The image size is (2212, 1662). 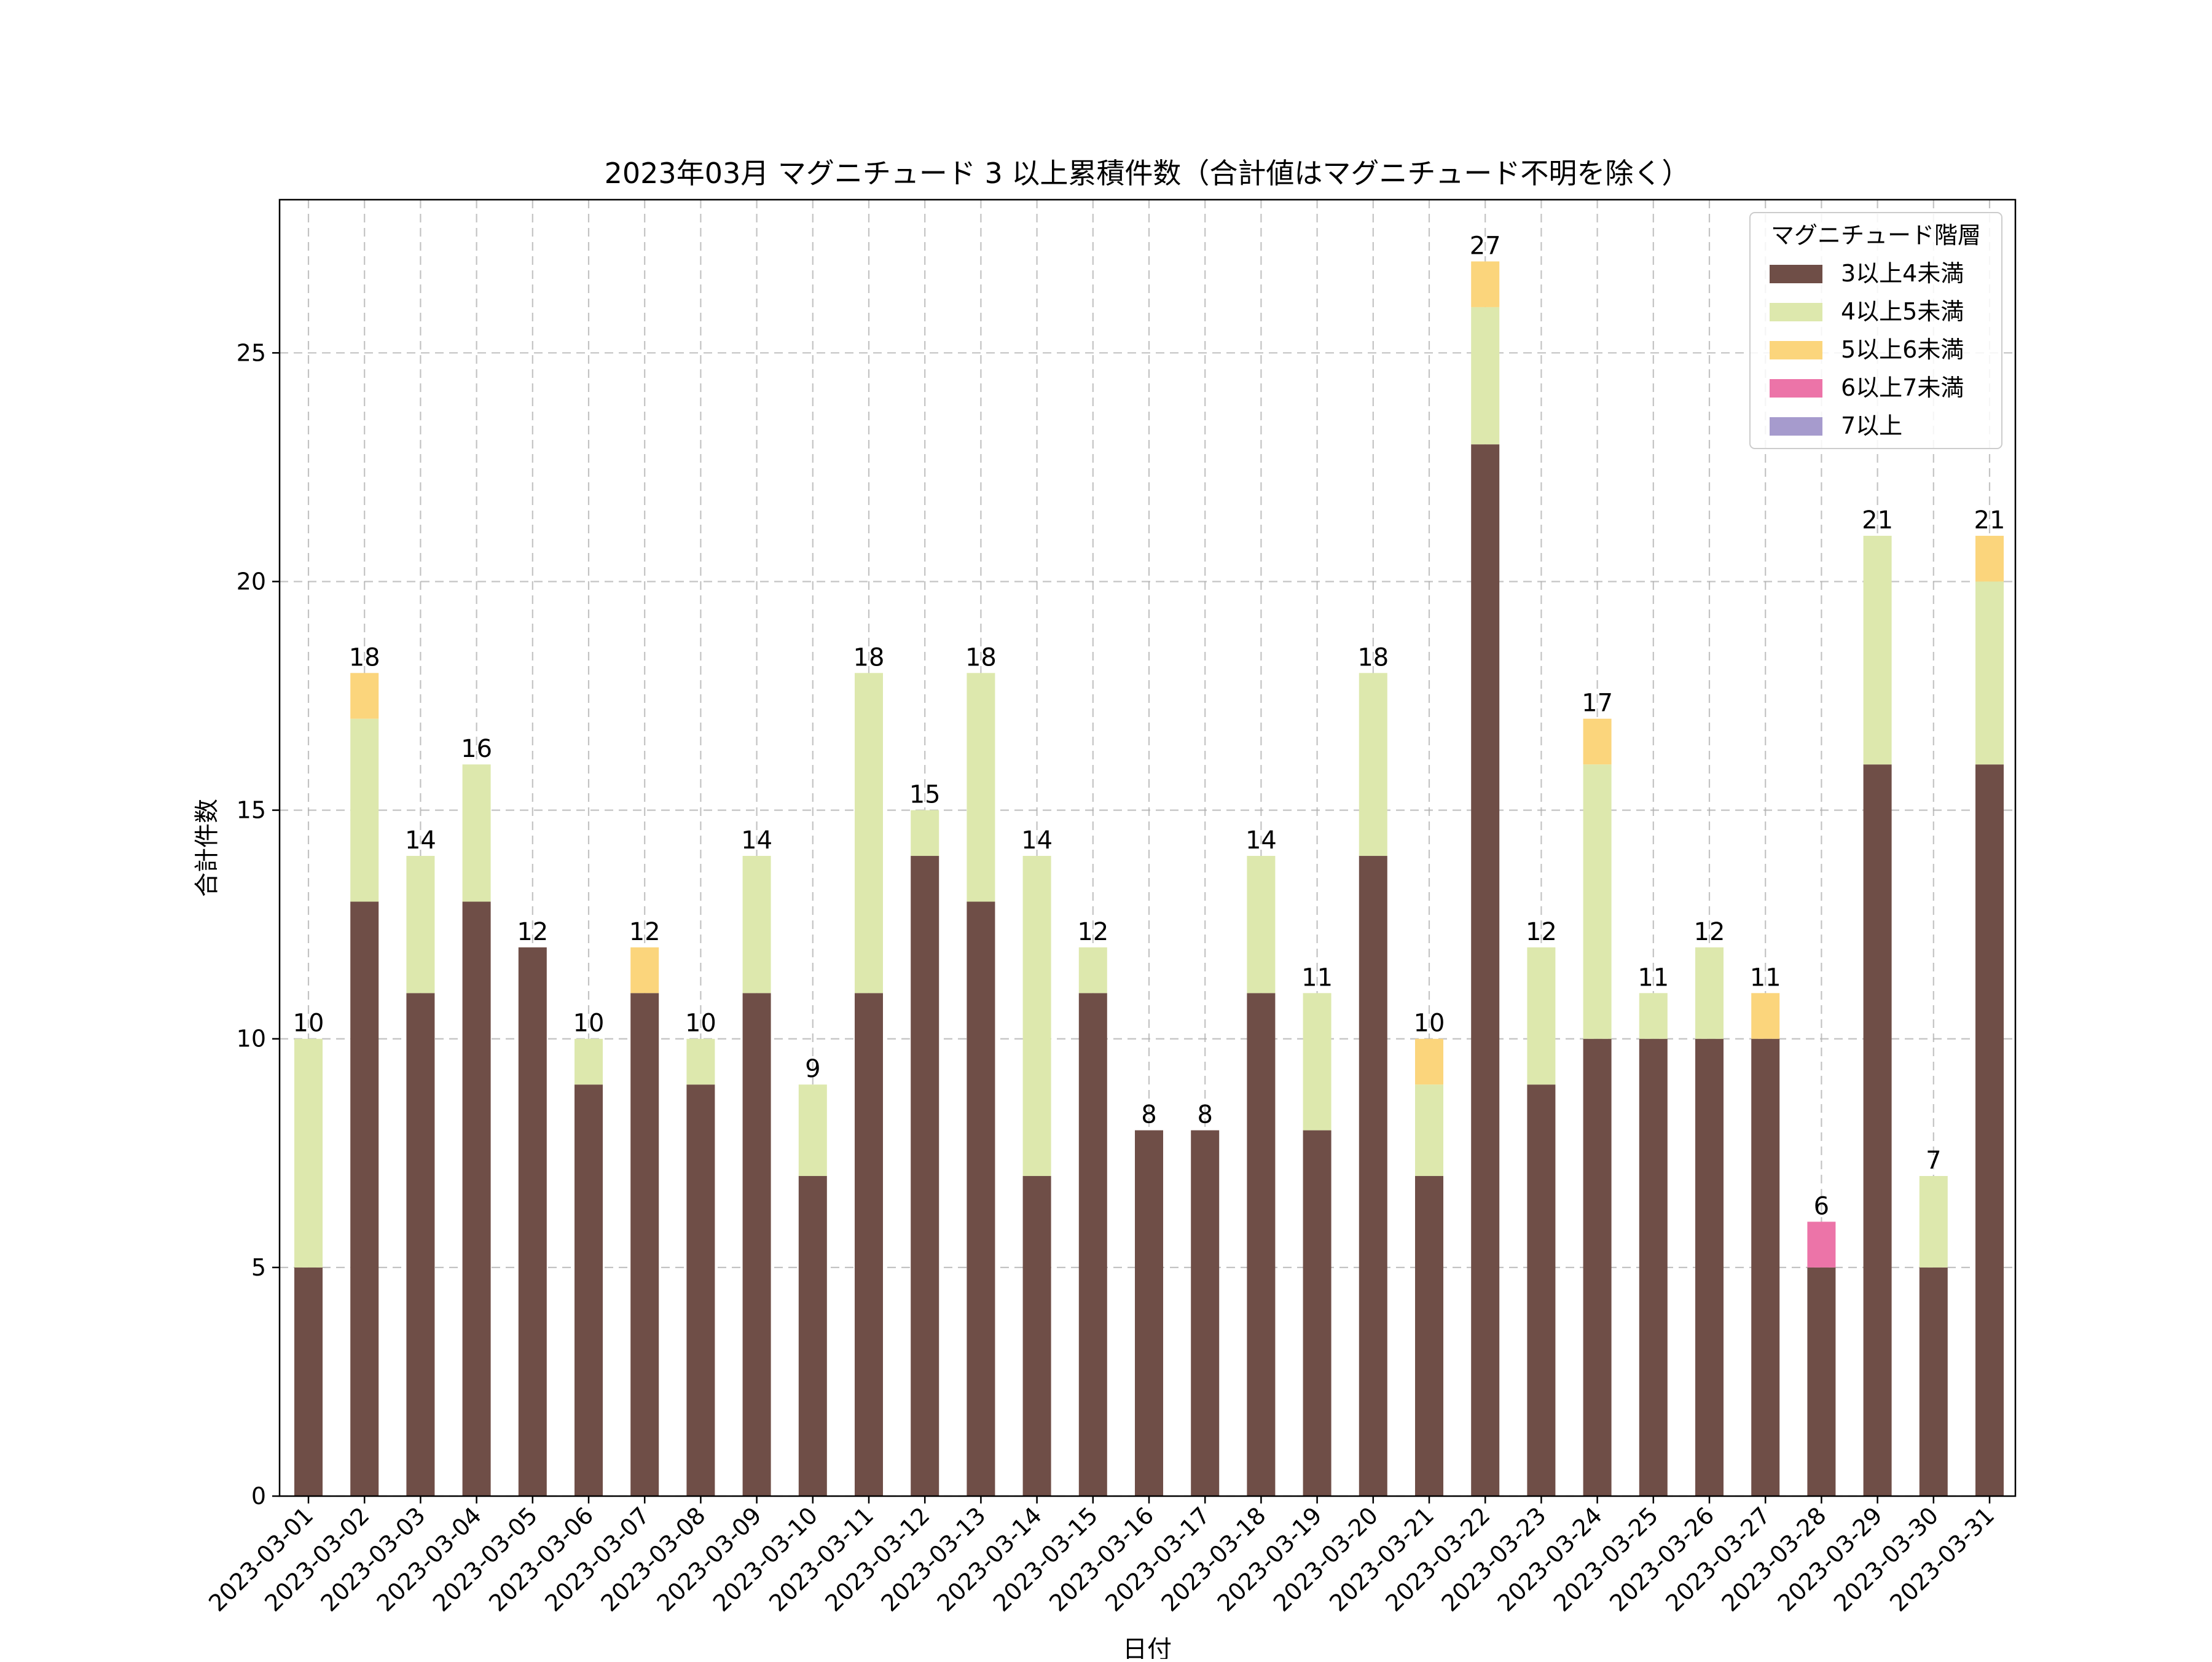 I want to click on legend: マグニチュード階層 3以上4未満 4以上5未満 5以上6未満 6以上7未満 7以上, so click(x=1875, y=331).